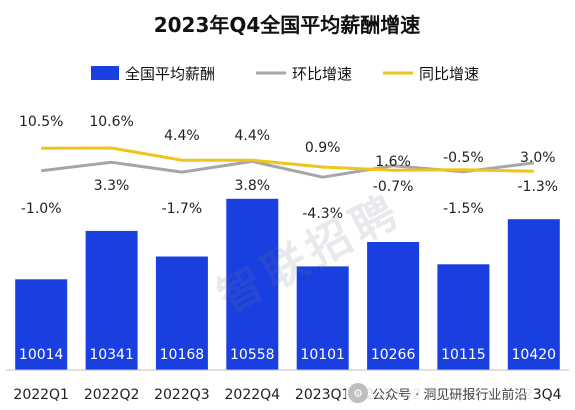  I want to click on line-yoy, so click(287, 159).